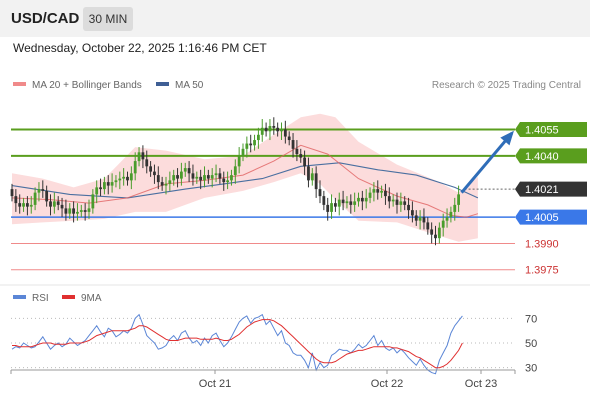 This screenshot has height=400, width=590. I want to click on legend-rsi-label: RSI, so click(40, 298).